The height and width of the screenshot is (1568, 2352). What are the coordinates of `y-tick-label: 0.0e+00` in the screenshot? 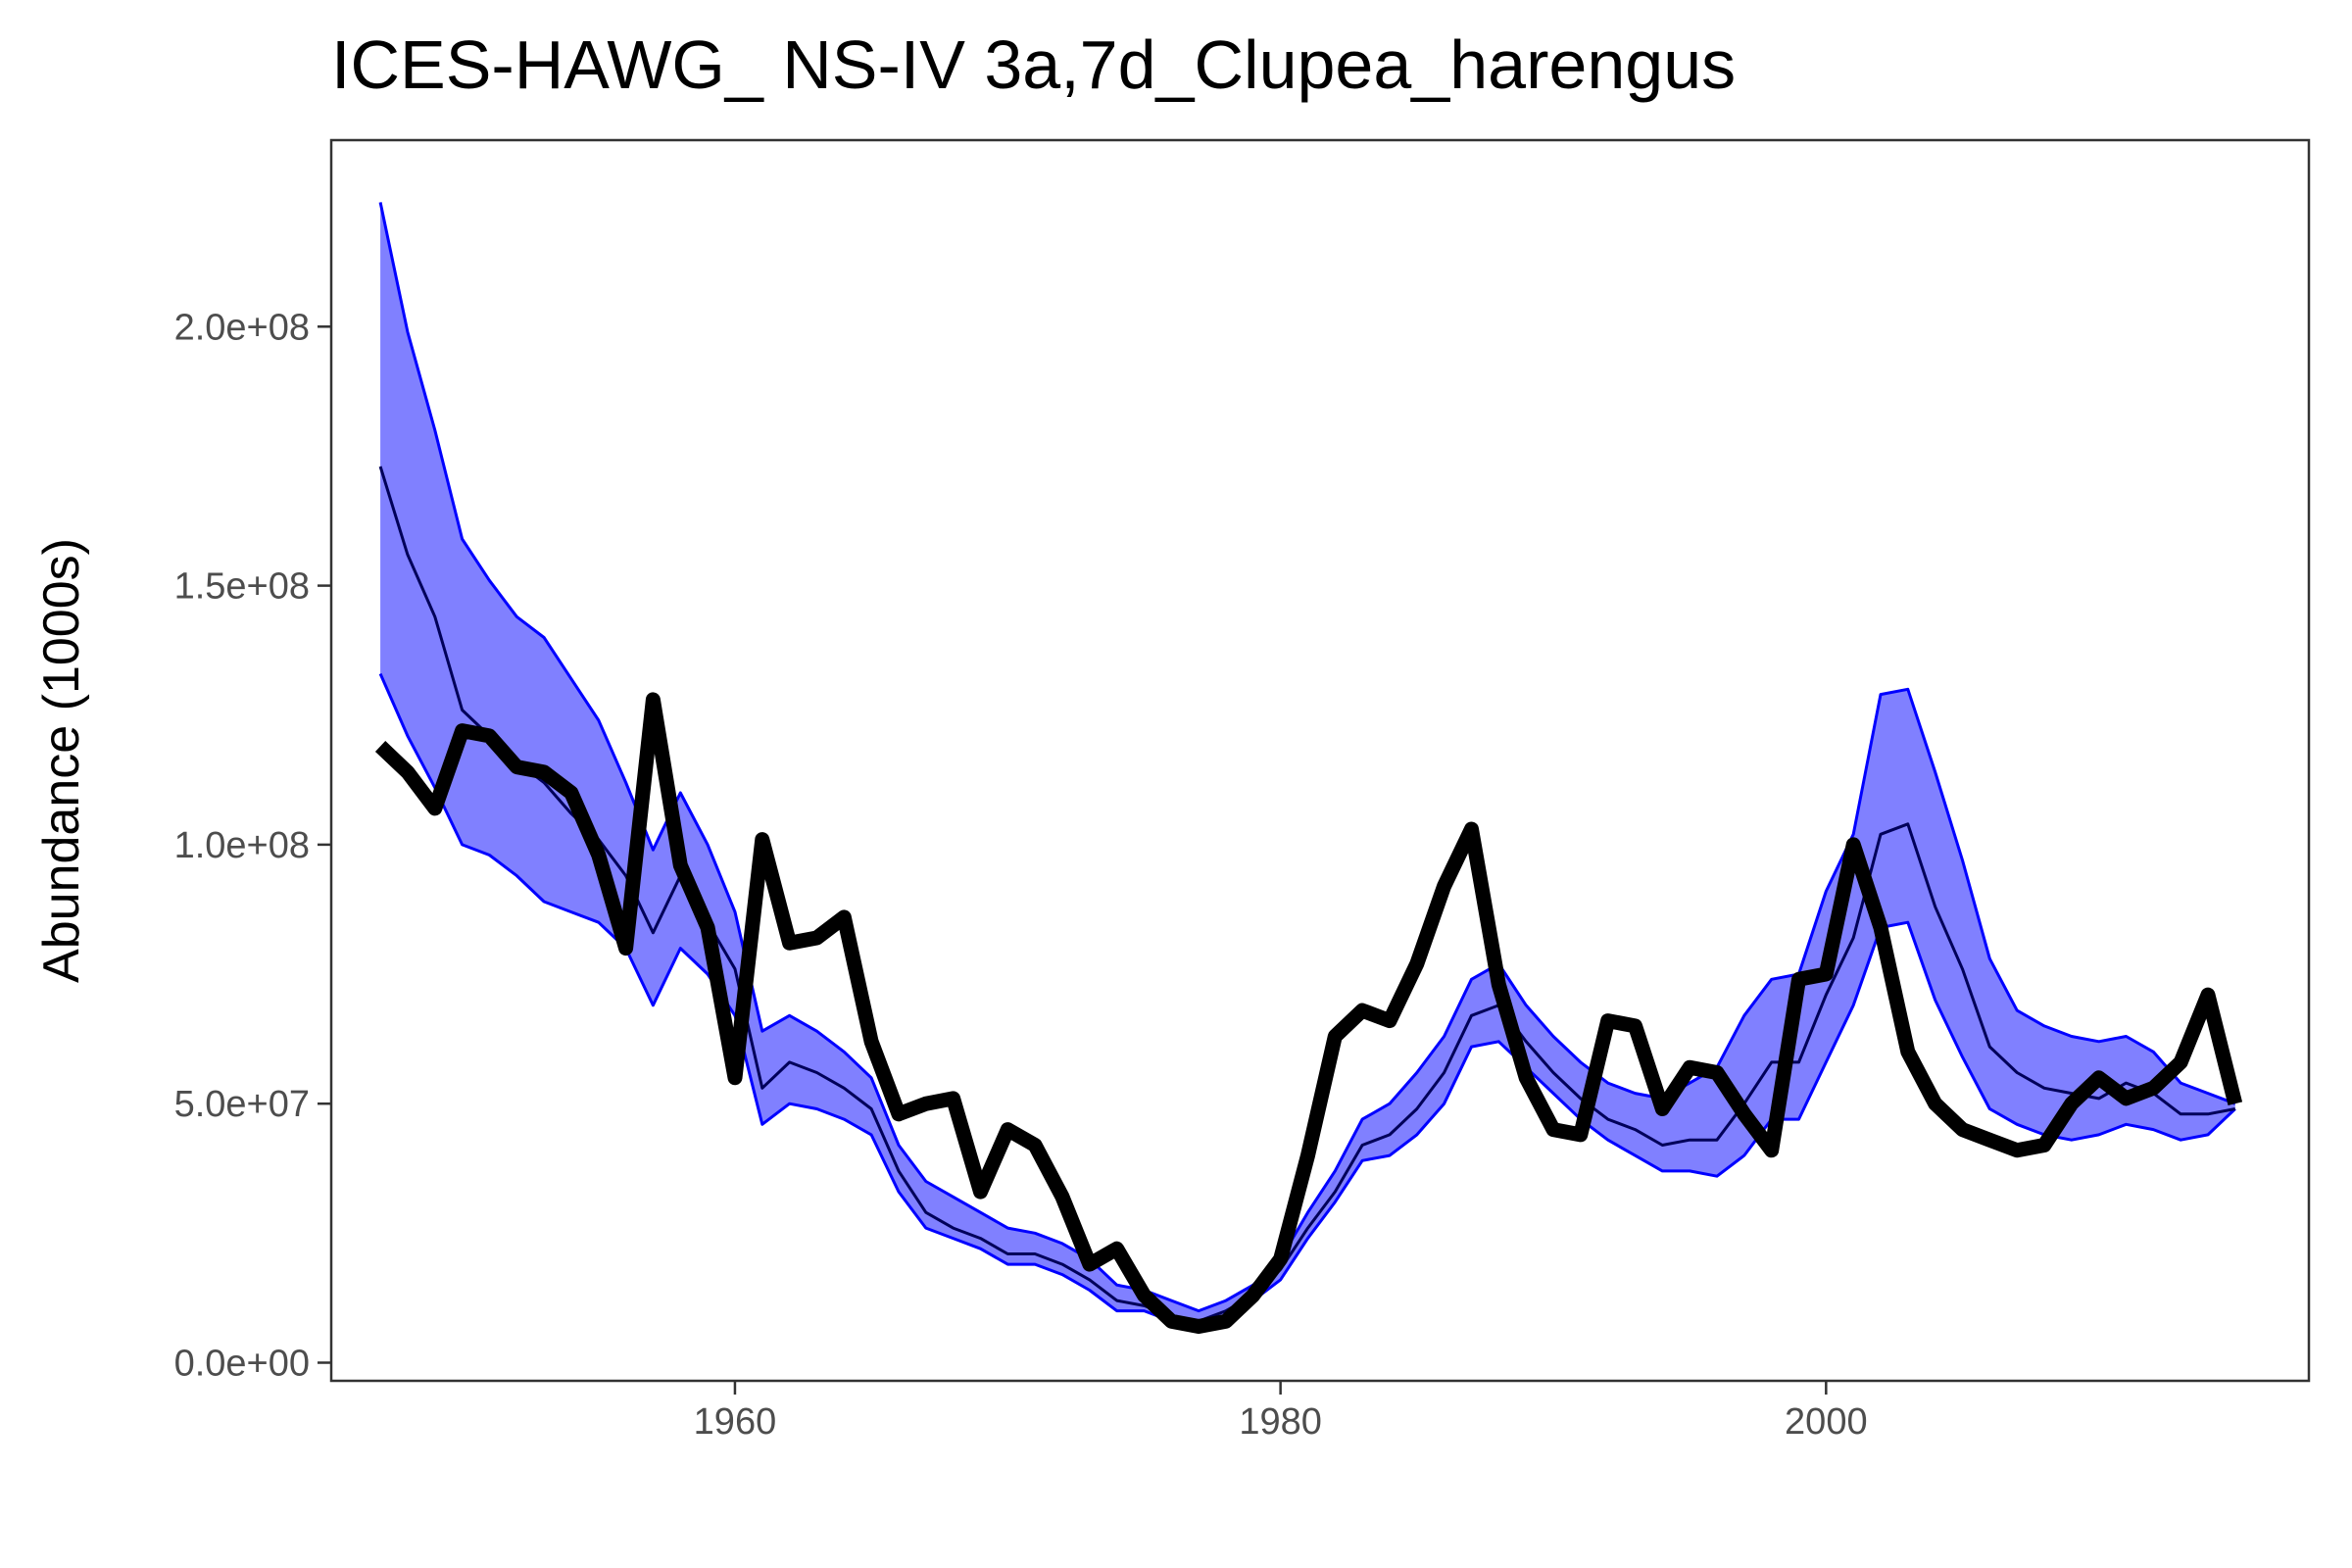 It's located at (242, 1363).